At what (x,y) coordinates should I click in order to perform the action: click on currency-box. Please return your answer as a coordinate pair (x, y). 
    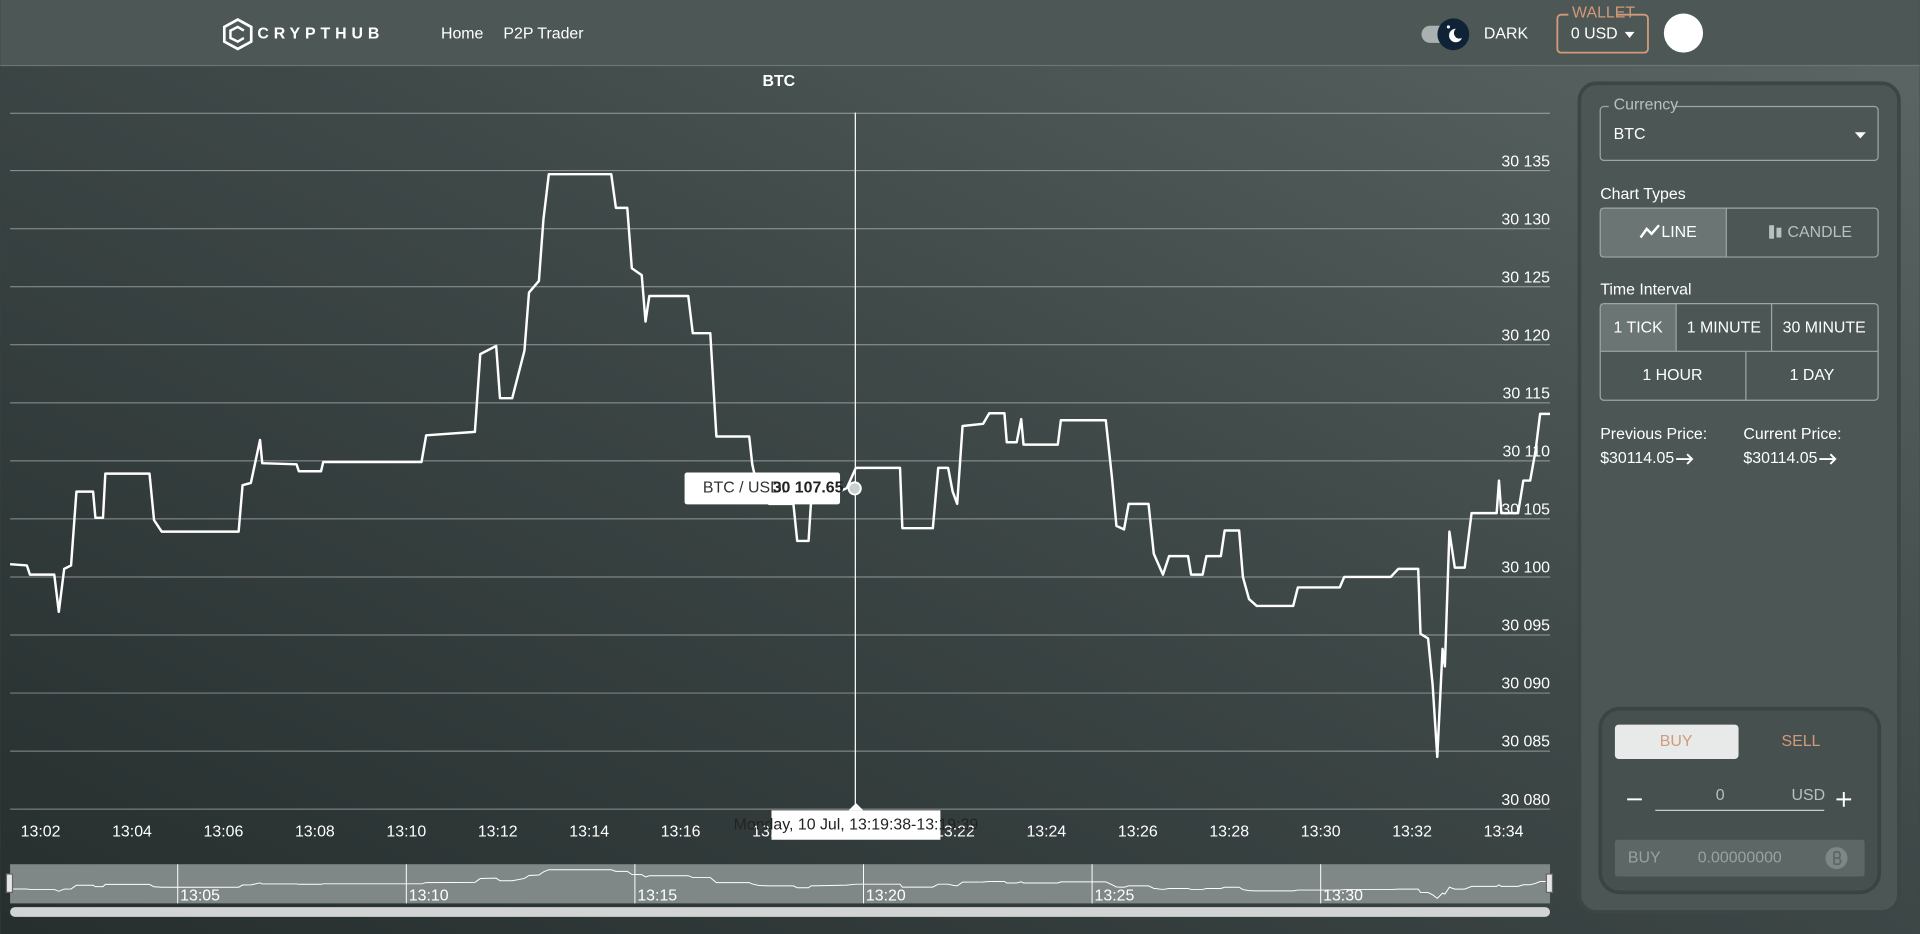
    Looking at the image, I should click on (1739, 133).